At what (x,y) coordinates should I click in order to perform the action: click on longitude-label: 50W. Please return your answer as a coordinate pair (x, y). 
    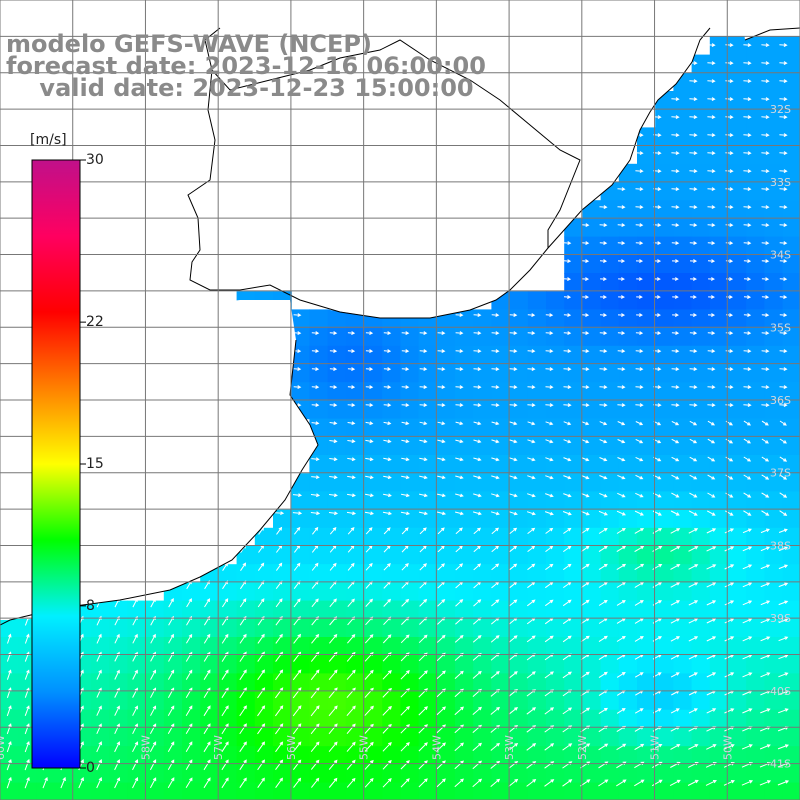
    Looking at the image, I should click on (727, 747).